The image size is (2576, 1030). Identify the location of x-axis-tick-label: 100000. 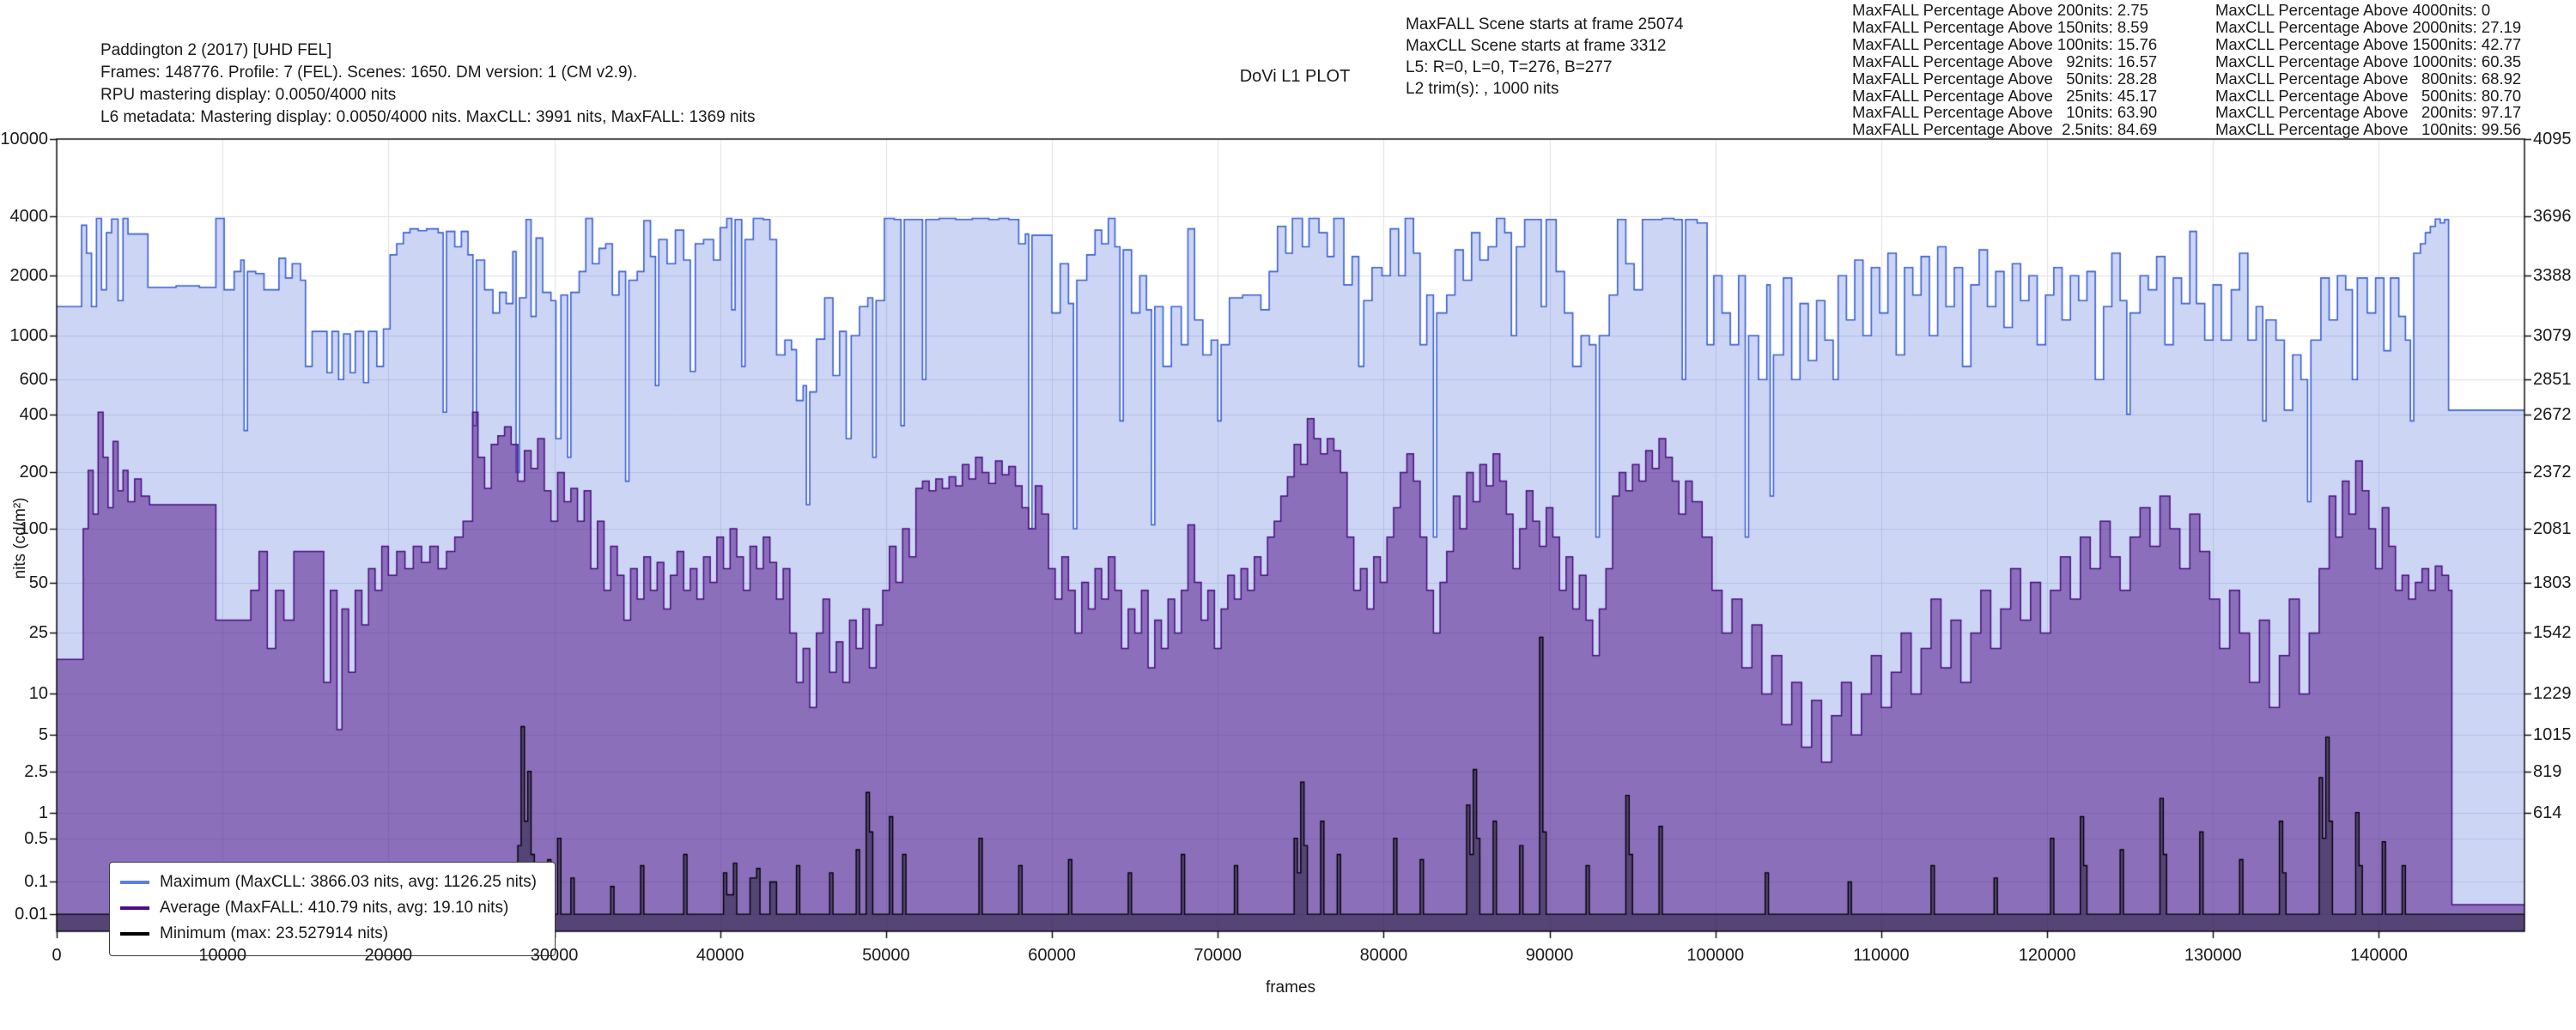
(1715, 955).